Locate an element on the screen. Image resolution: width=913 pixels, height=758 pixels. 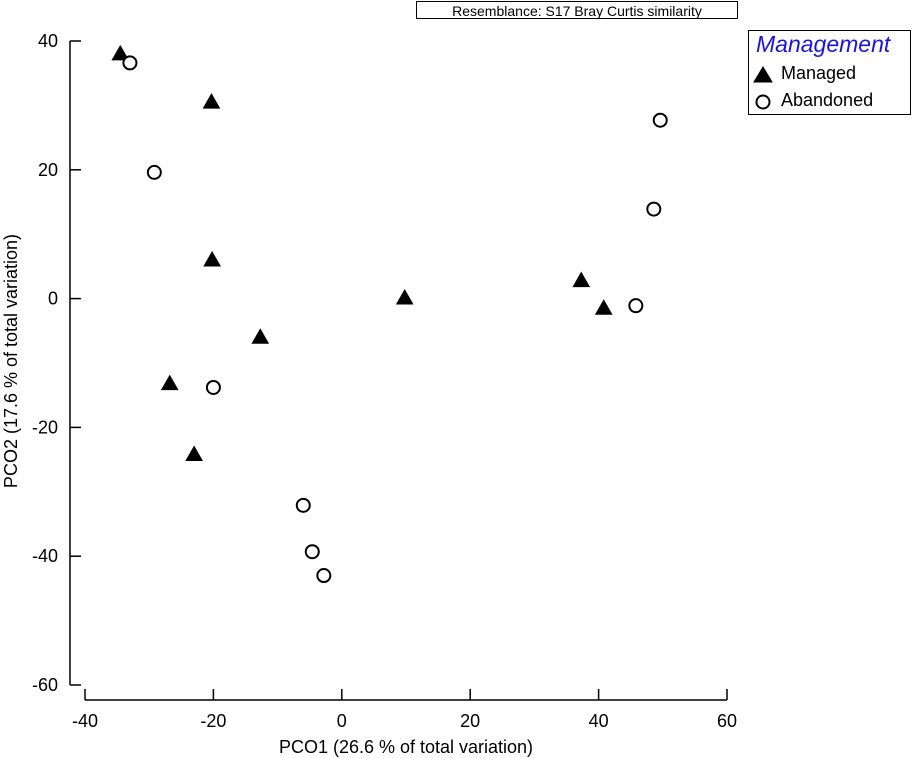
legend-label-abandoned: Abandoned is located at coordinates (827, 100).